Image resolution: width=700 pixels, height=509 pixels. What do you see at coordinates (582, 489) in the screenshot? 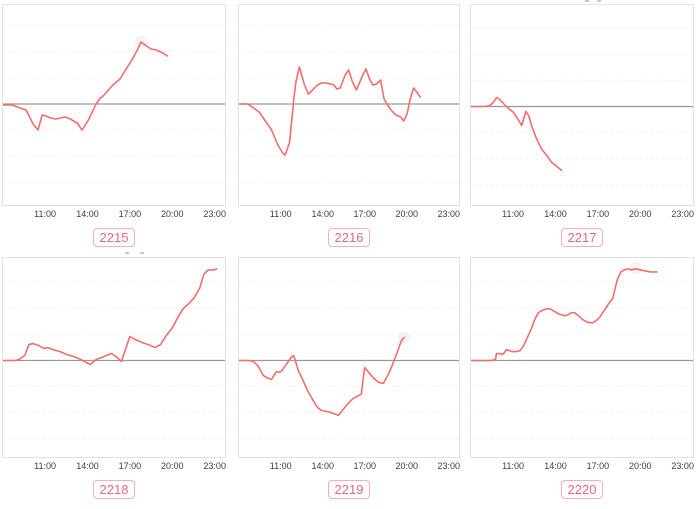
I see `chart-id-tag: 2220` at bounding box center [582, 489].